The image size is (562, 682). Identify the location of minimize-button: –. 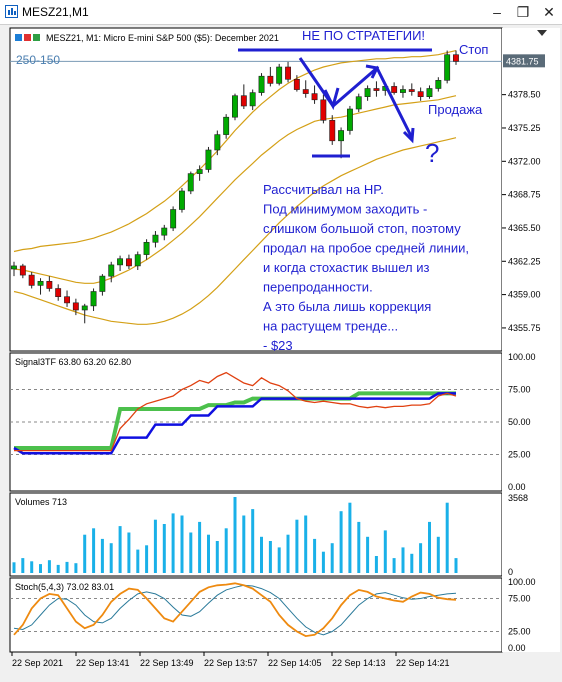
(497, 12).